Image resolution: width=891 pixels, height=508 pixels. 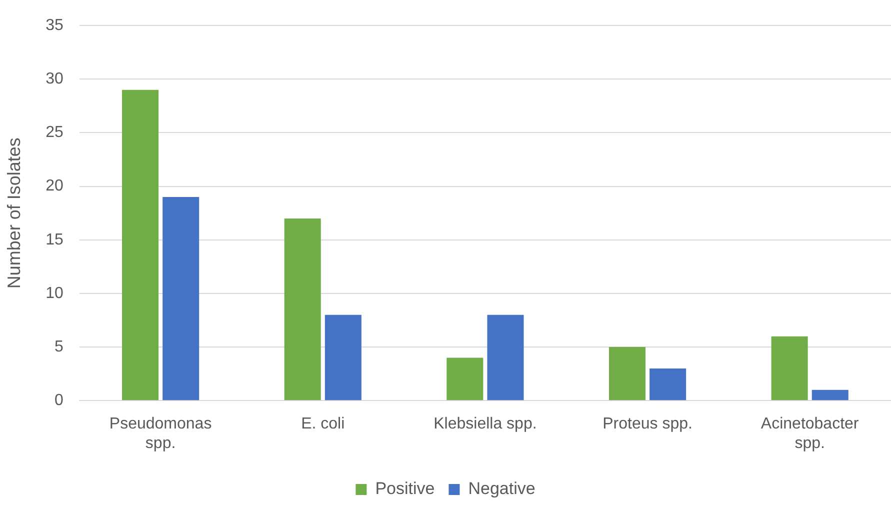 What do you see at coordinates (405, 488) in the screenshot?
I see `legend-label: Positive` at bounding box center [405, 488].